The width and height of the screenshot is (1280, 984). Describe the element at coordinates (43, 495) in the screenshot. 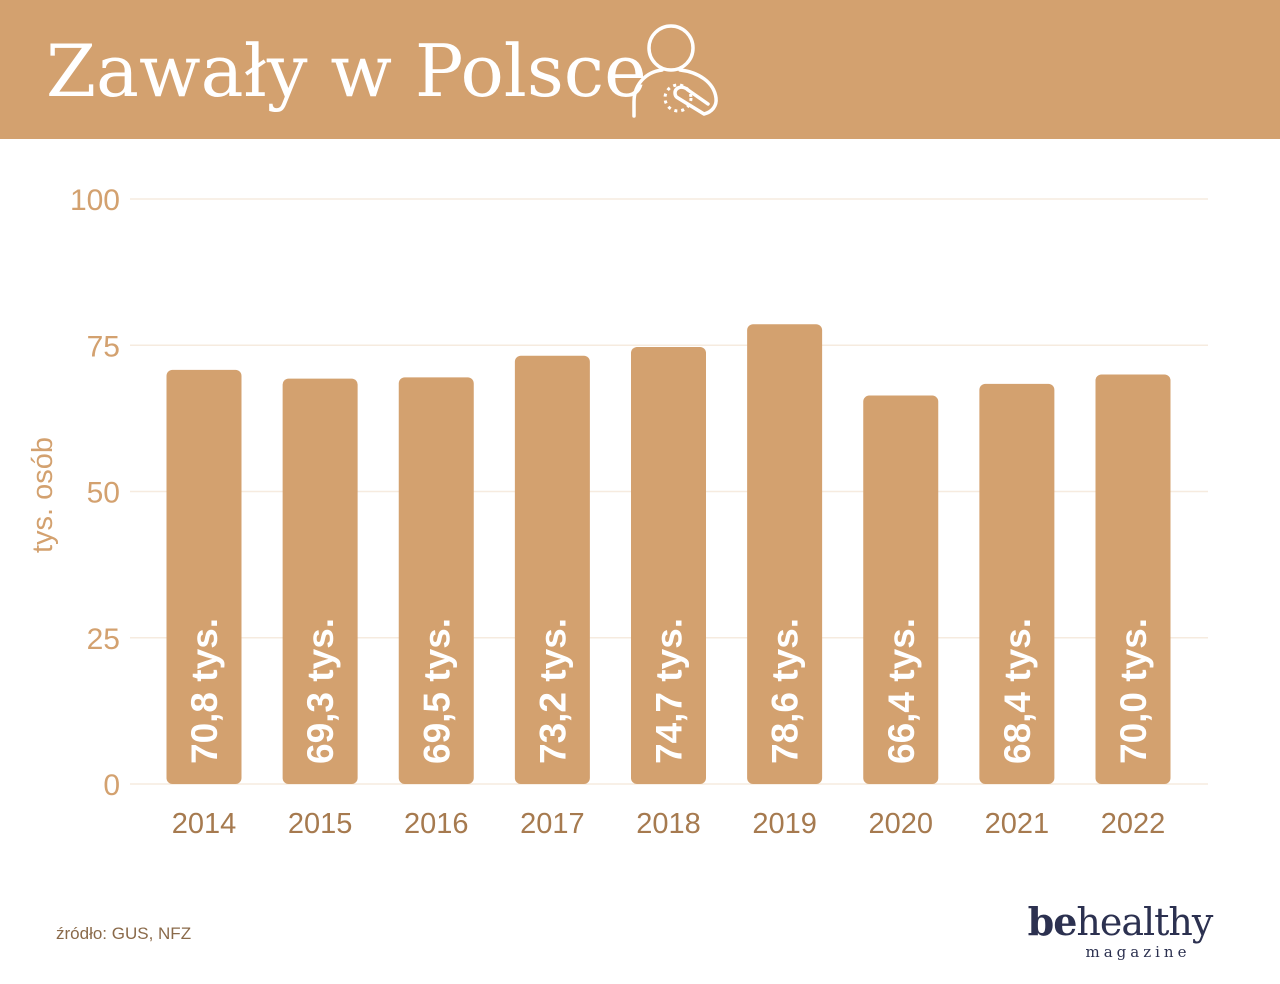

I see `y-axis-label: tys. osób` at that location.